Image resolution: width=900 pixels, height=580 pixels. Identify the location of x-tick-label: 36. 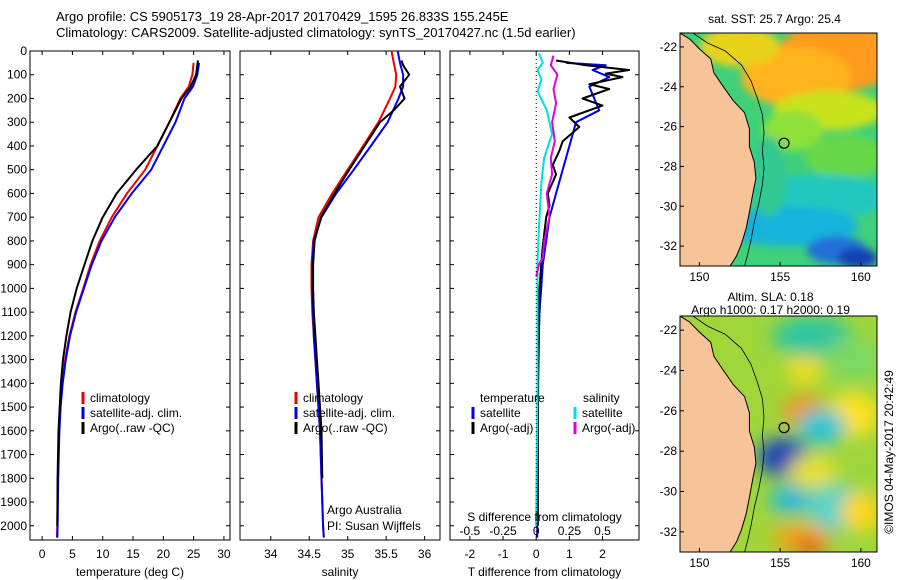
(425, 554).